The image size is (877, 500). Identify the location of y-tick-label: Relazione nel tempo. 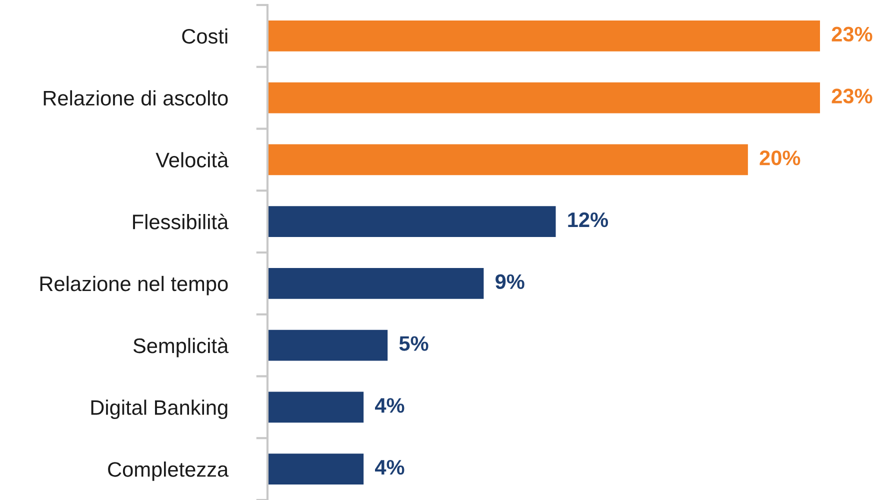
(134, 286).